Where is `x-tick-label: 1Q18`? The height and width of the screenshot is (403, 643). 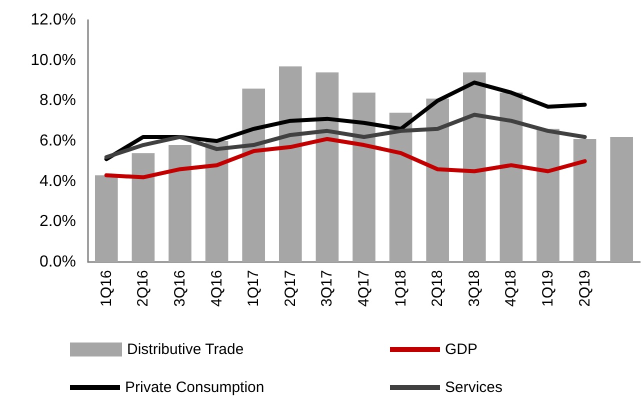
x-tick-label: 1Q18 is located at coordinates (401, 288).